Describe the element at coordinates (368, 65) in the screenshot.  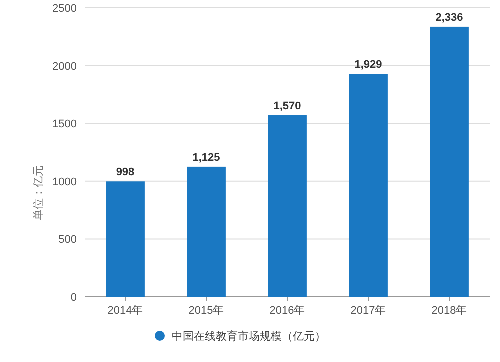
I see `data-label: 1,929` at that location.